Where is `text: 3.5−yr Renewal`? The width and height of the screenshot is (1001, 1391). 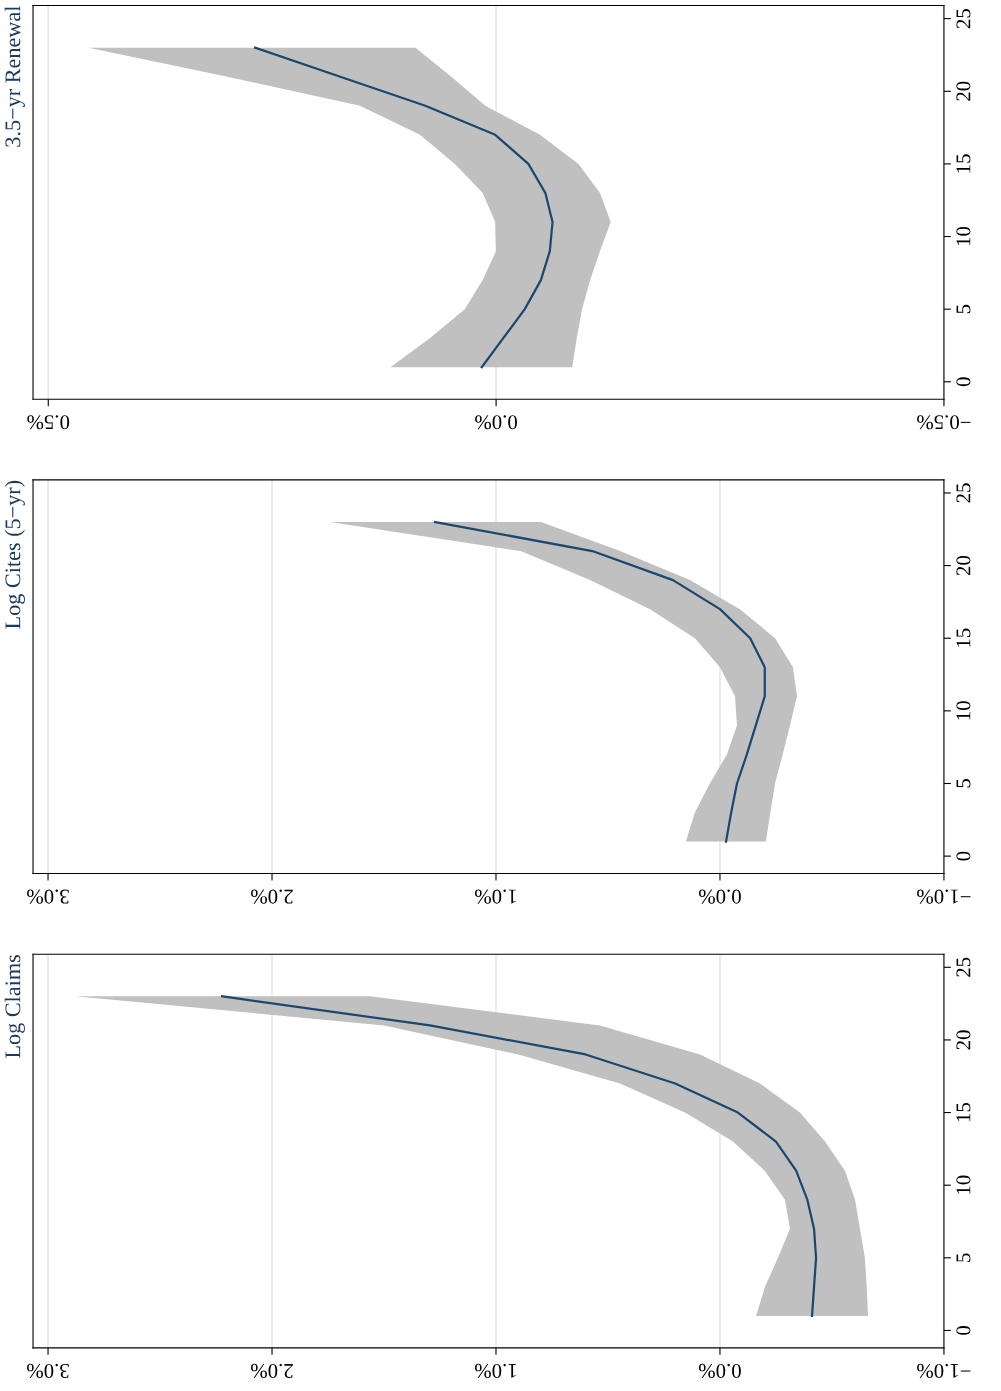 text: 3.5−yr Renewal is located at coordinates (14, 76).